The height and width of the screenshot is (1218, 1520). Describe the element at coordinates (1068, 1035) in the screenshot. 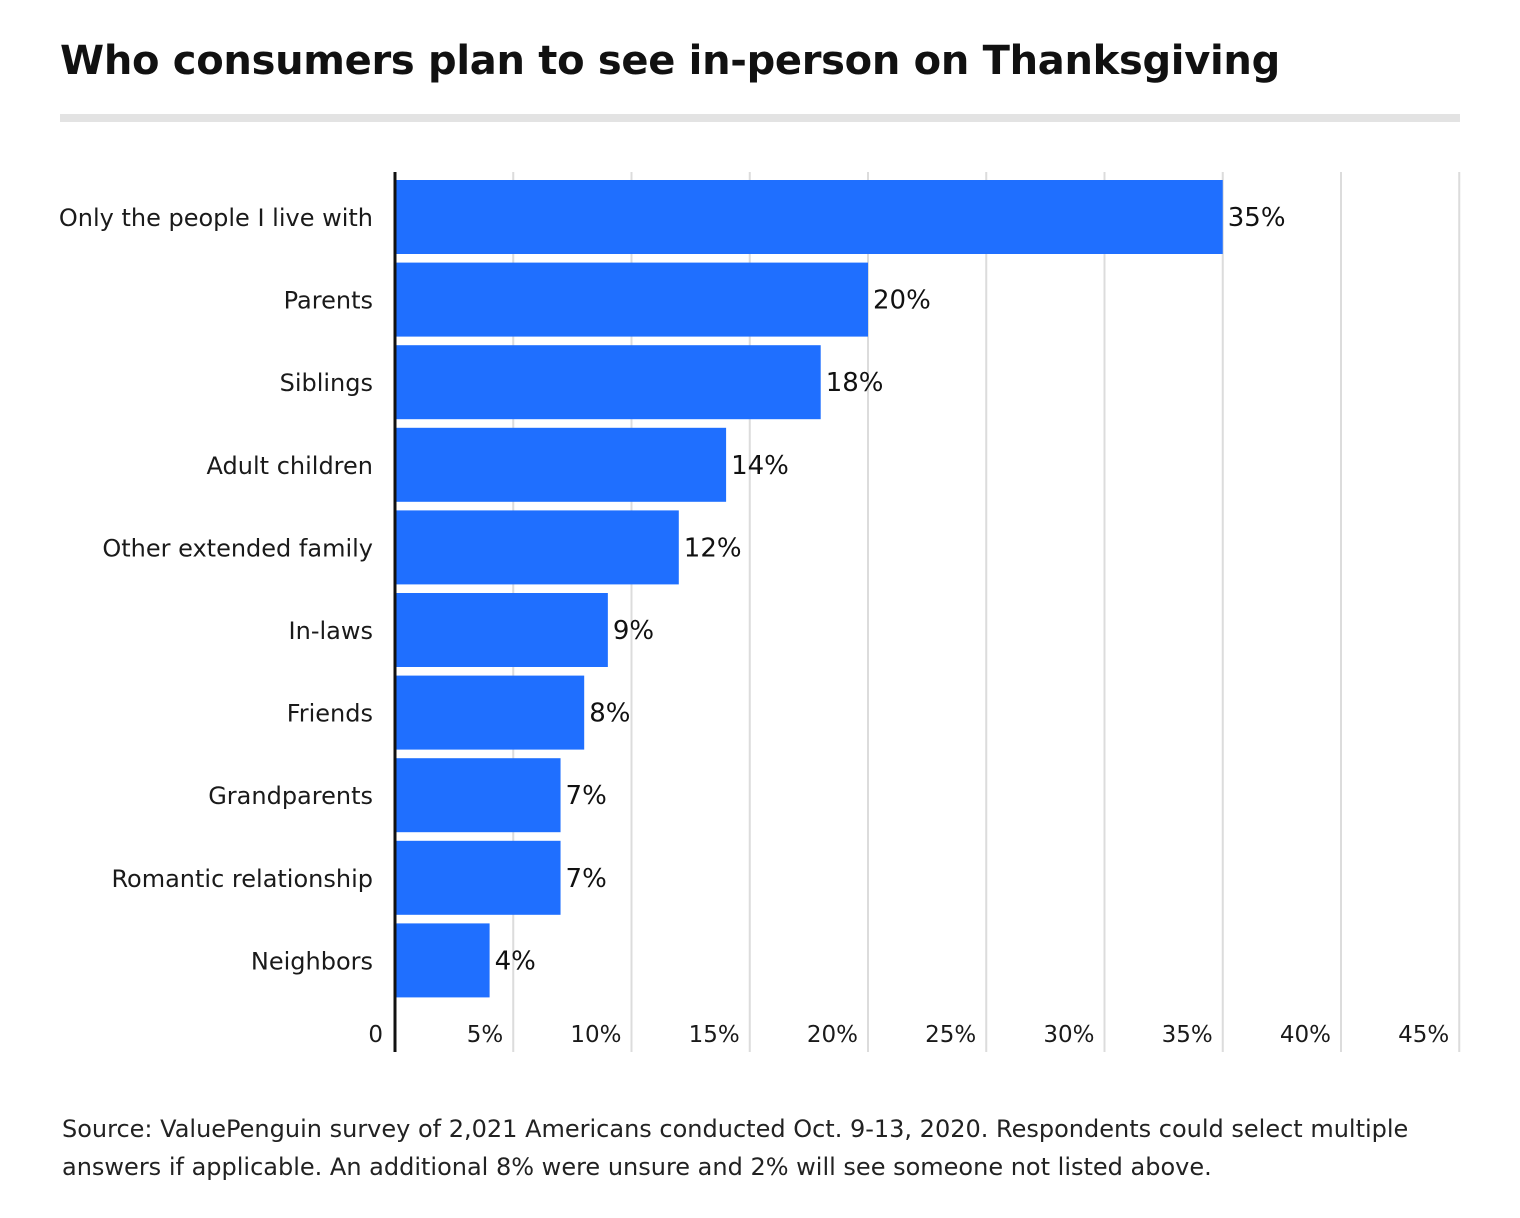

I see `x-tick-label: 30%` at that location.